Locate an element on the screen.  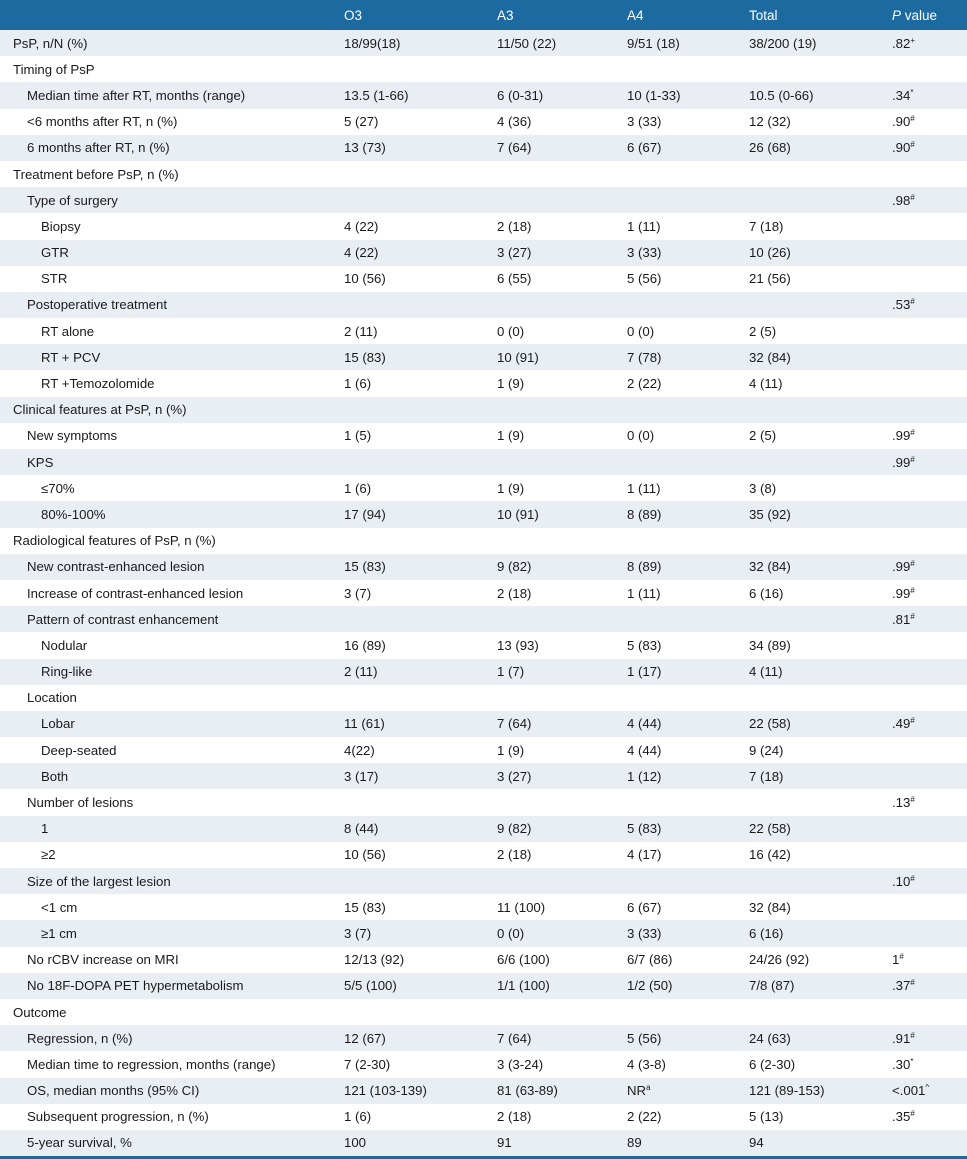
cell-a3 is located at coordinates (552, 802).